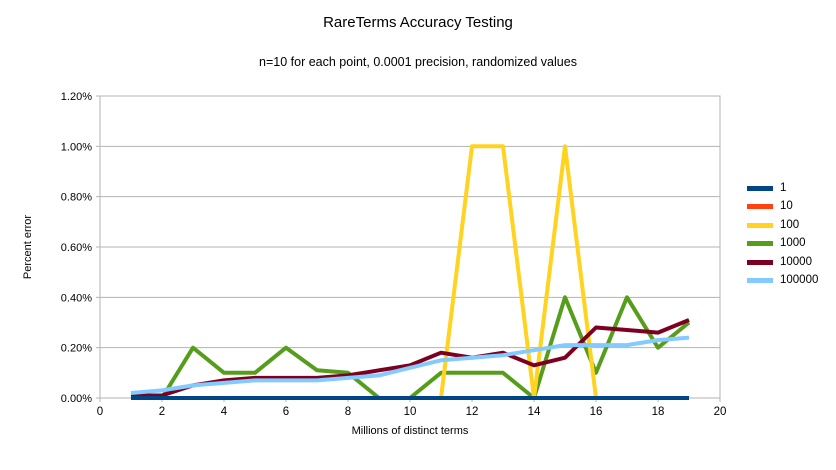 The width and height of the screenshot is (836, 470). Describe the element at coordinates (348, 412) in the screenshot. I see `x-tick-label: 8` at that location.